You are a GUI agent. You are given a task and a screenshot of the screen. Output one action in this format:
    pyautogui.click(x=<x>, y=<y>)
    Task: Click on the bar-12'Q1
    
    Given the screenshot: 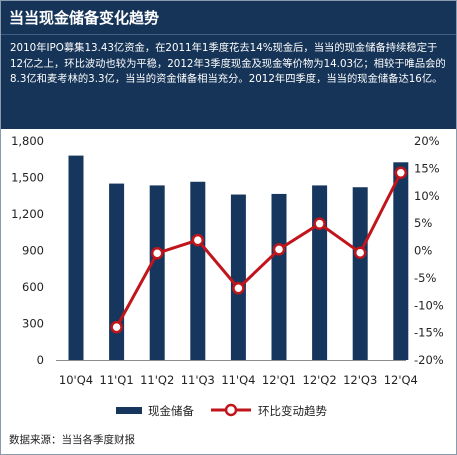 What is the action you would take?
    pyautogui.click(x=279, y=276)
    